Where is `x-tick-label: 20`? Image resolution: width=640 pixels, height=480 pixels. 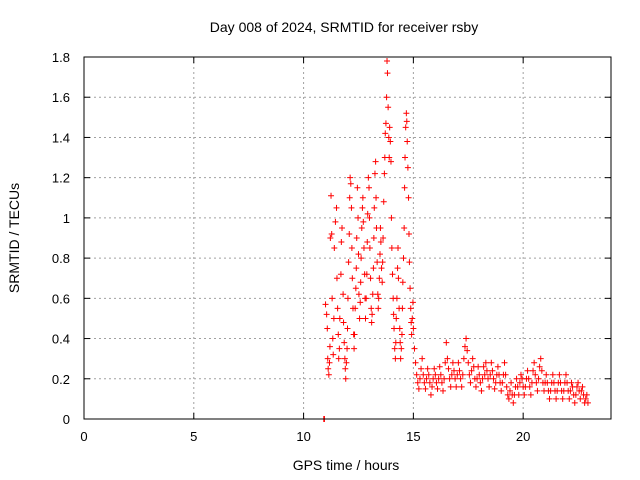
x-tick-label: 20 is located at coordinates (523, 436).